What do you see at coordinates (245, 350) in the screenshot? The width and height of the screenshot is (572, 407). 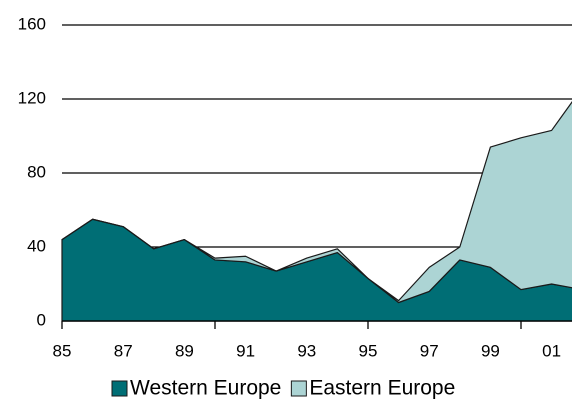 I see `x-tick-label: 91` at bounding box center [245, 350].